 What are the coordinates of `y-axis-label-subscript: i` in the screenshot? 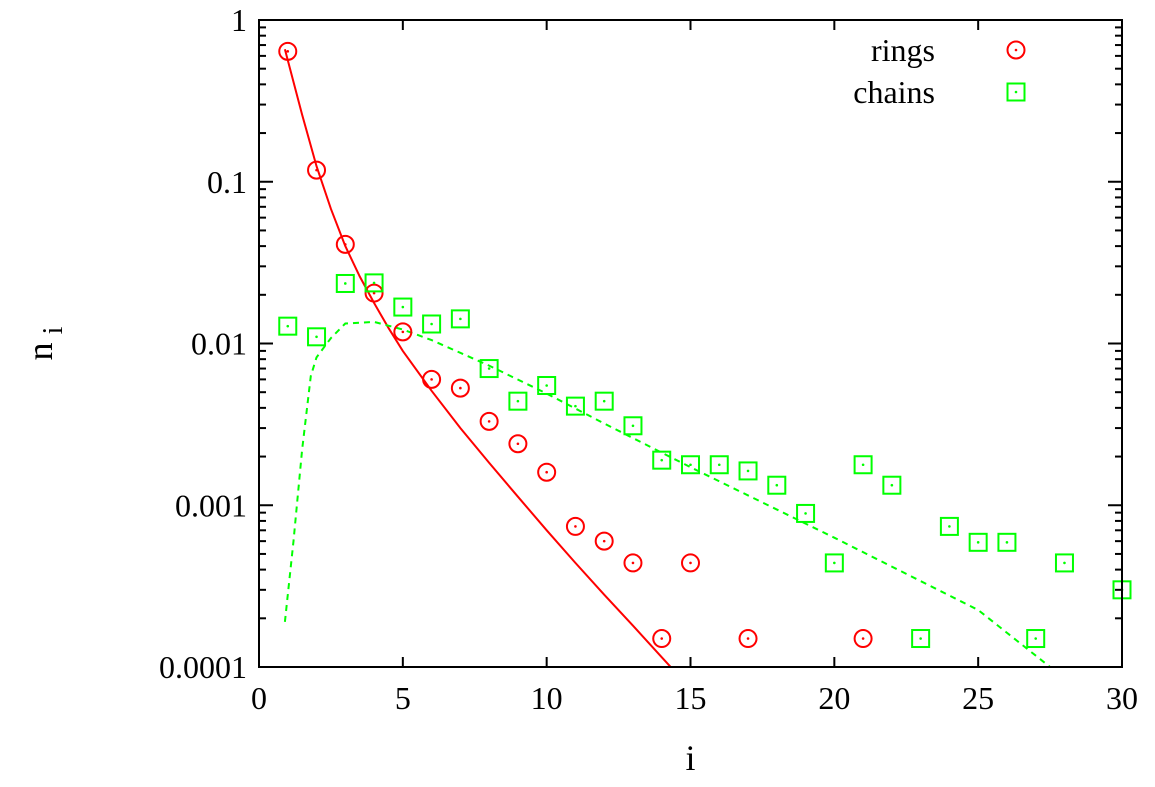 It's located at (53, 330).